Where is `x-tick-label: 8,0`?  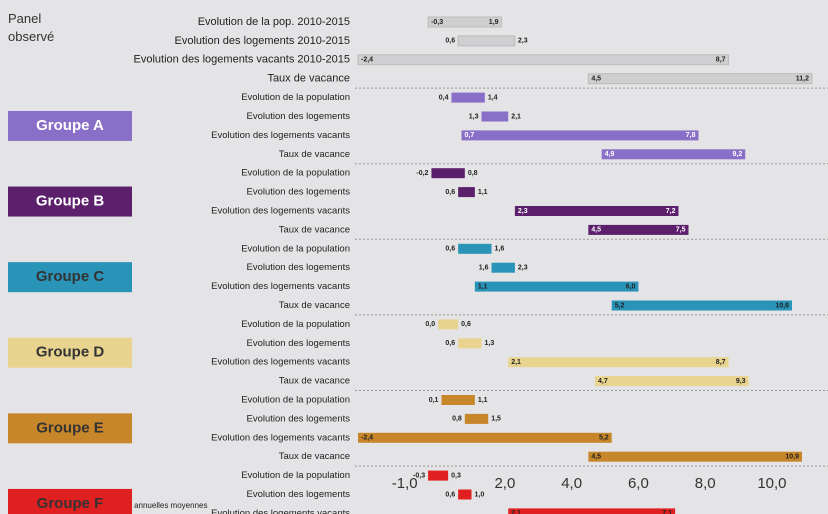 x-tick-label: 8,0 is located at coordinates (705, 483).